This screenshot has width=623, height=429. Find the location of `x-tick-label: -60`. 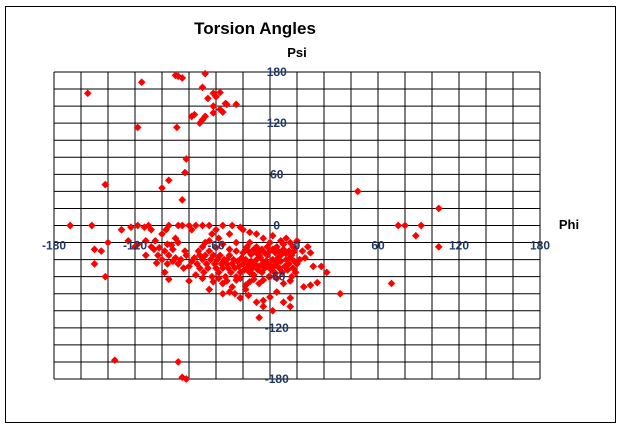

x-tick-label: -60 is located at coordinates (216, 246).